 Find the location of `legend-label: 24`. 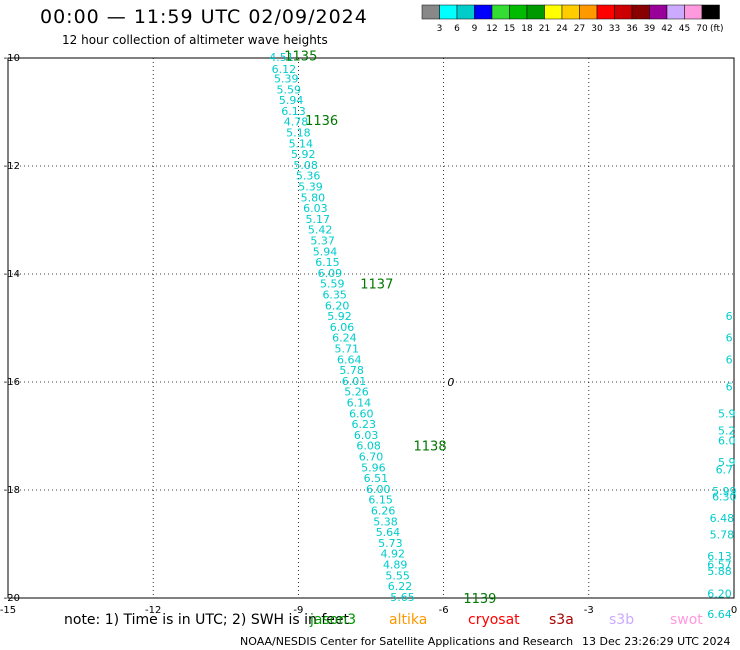

legend-label: 24 is located at coordinates (562, 29).